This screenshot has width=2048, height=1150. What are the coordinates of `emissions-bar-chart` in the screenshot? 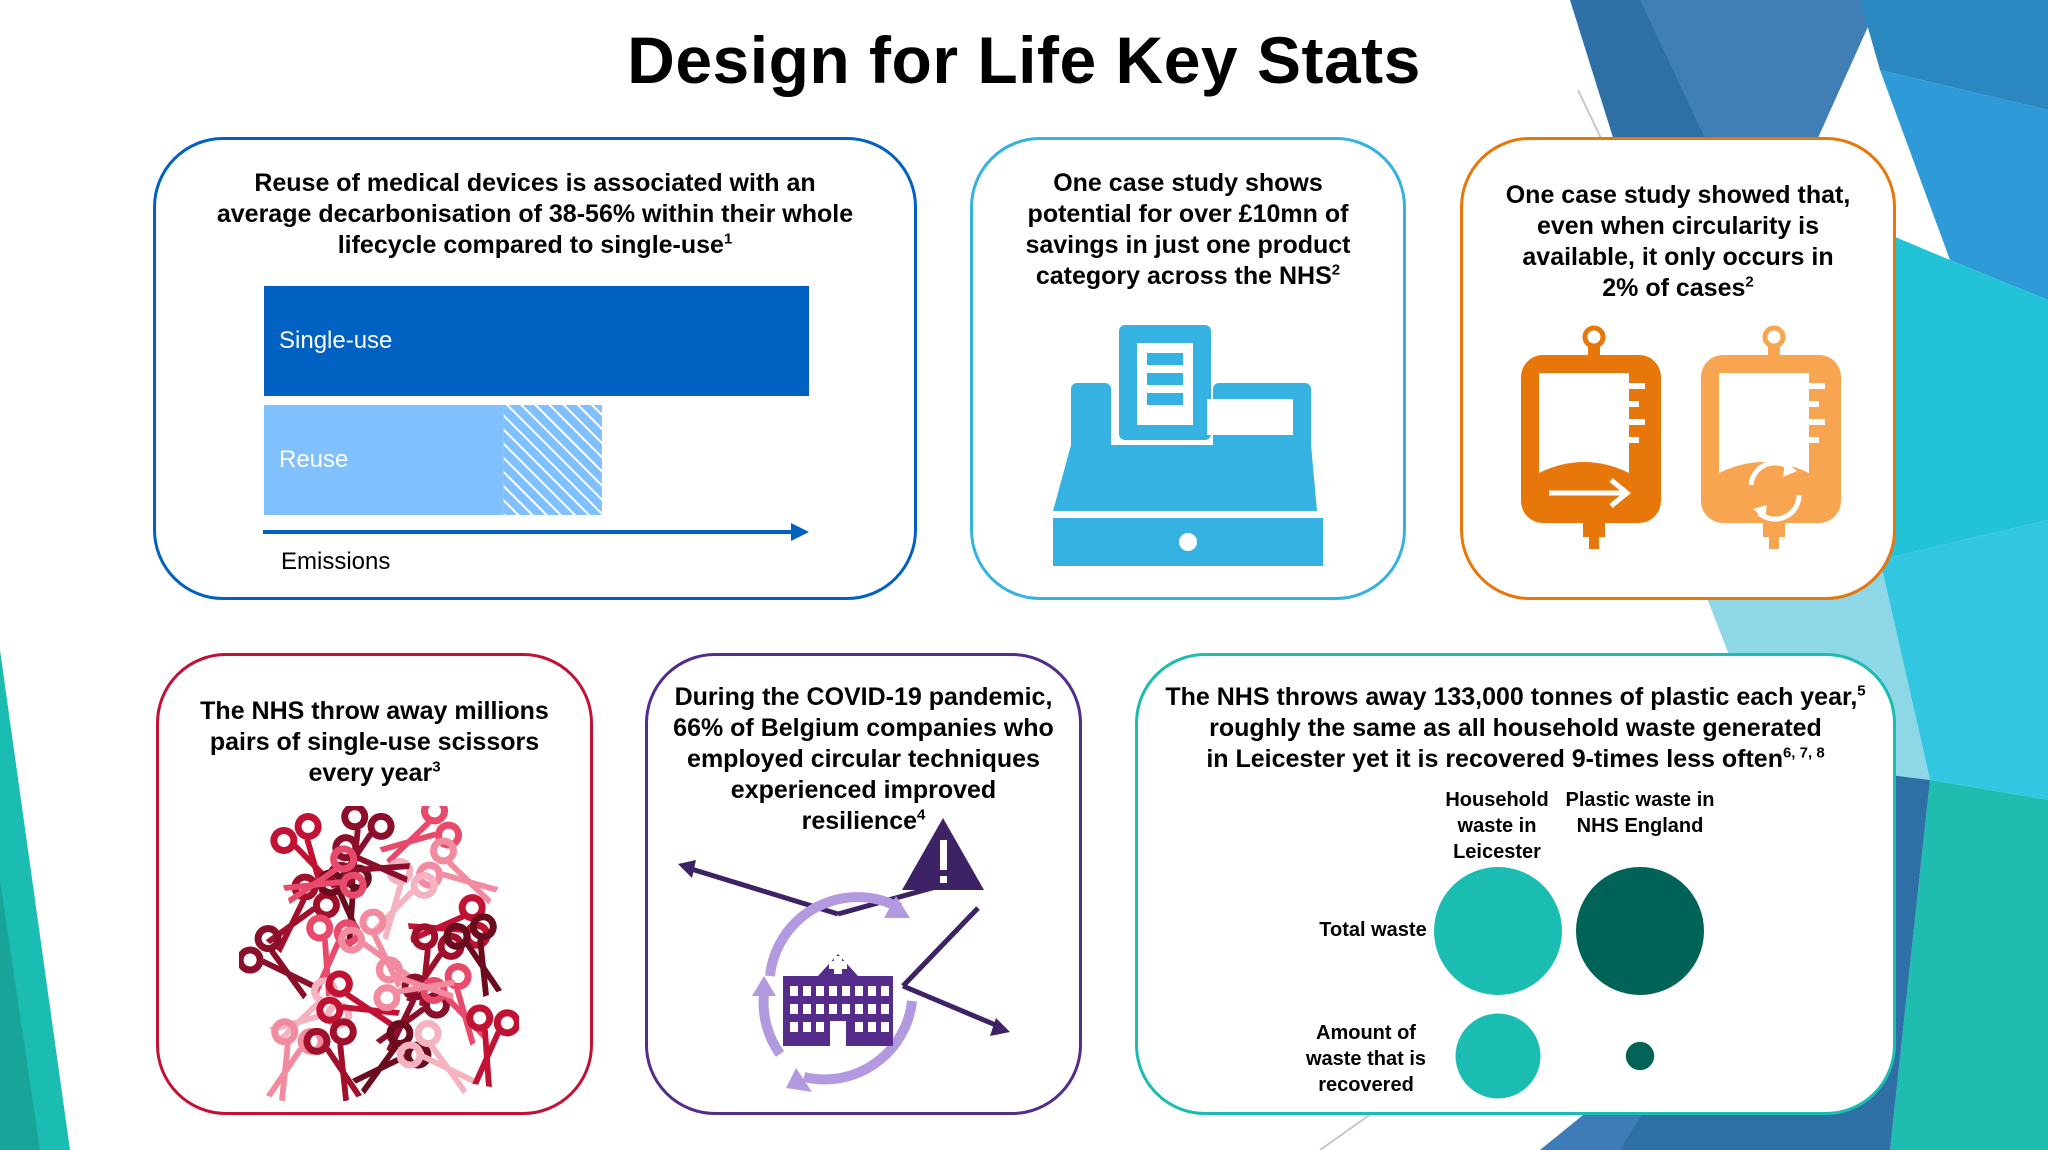 It's located at (536, 413).